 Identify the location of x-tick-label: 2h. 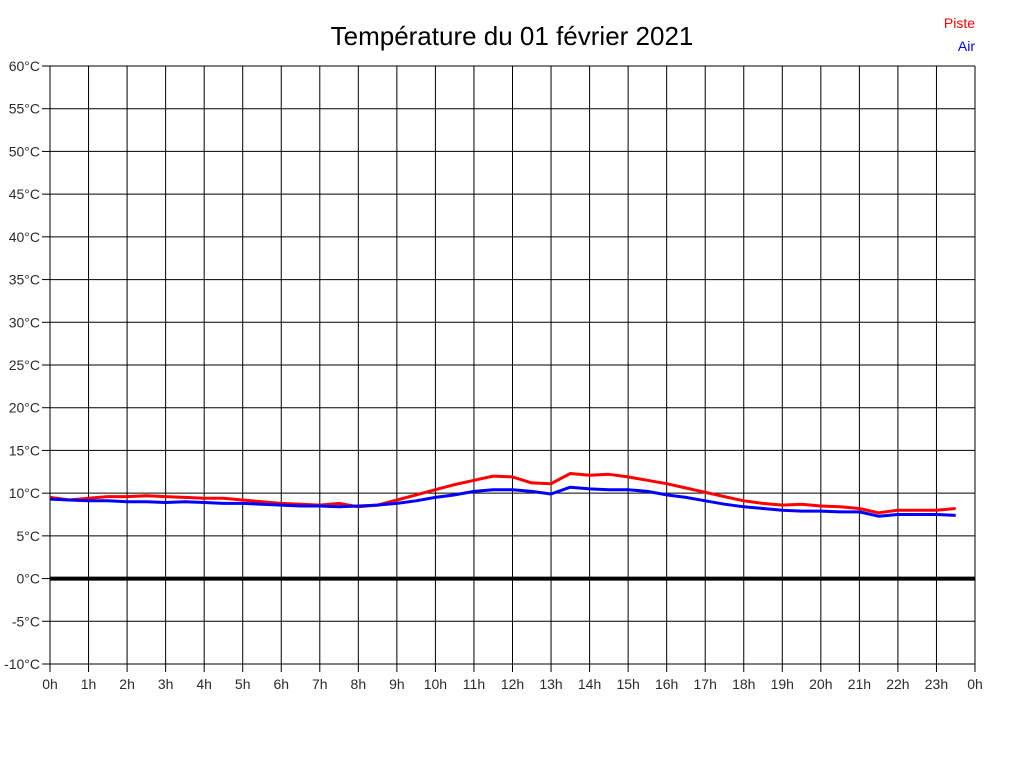
(127, 684).